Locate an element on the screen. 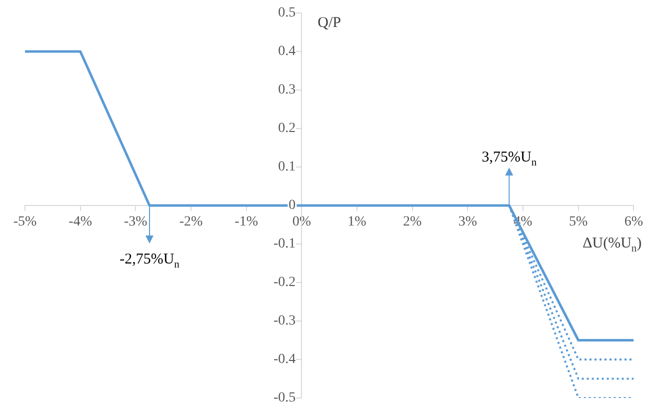 This screenshot has width=646, height=413. y-tick-label: 0 is located at coordinates (292, 206).